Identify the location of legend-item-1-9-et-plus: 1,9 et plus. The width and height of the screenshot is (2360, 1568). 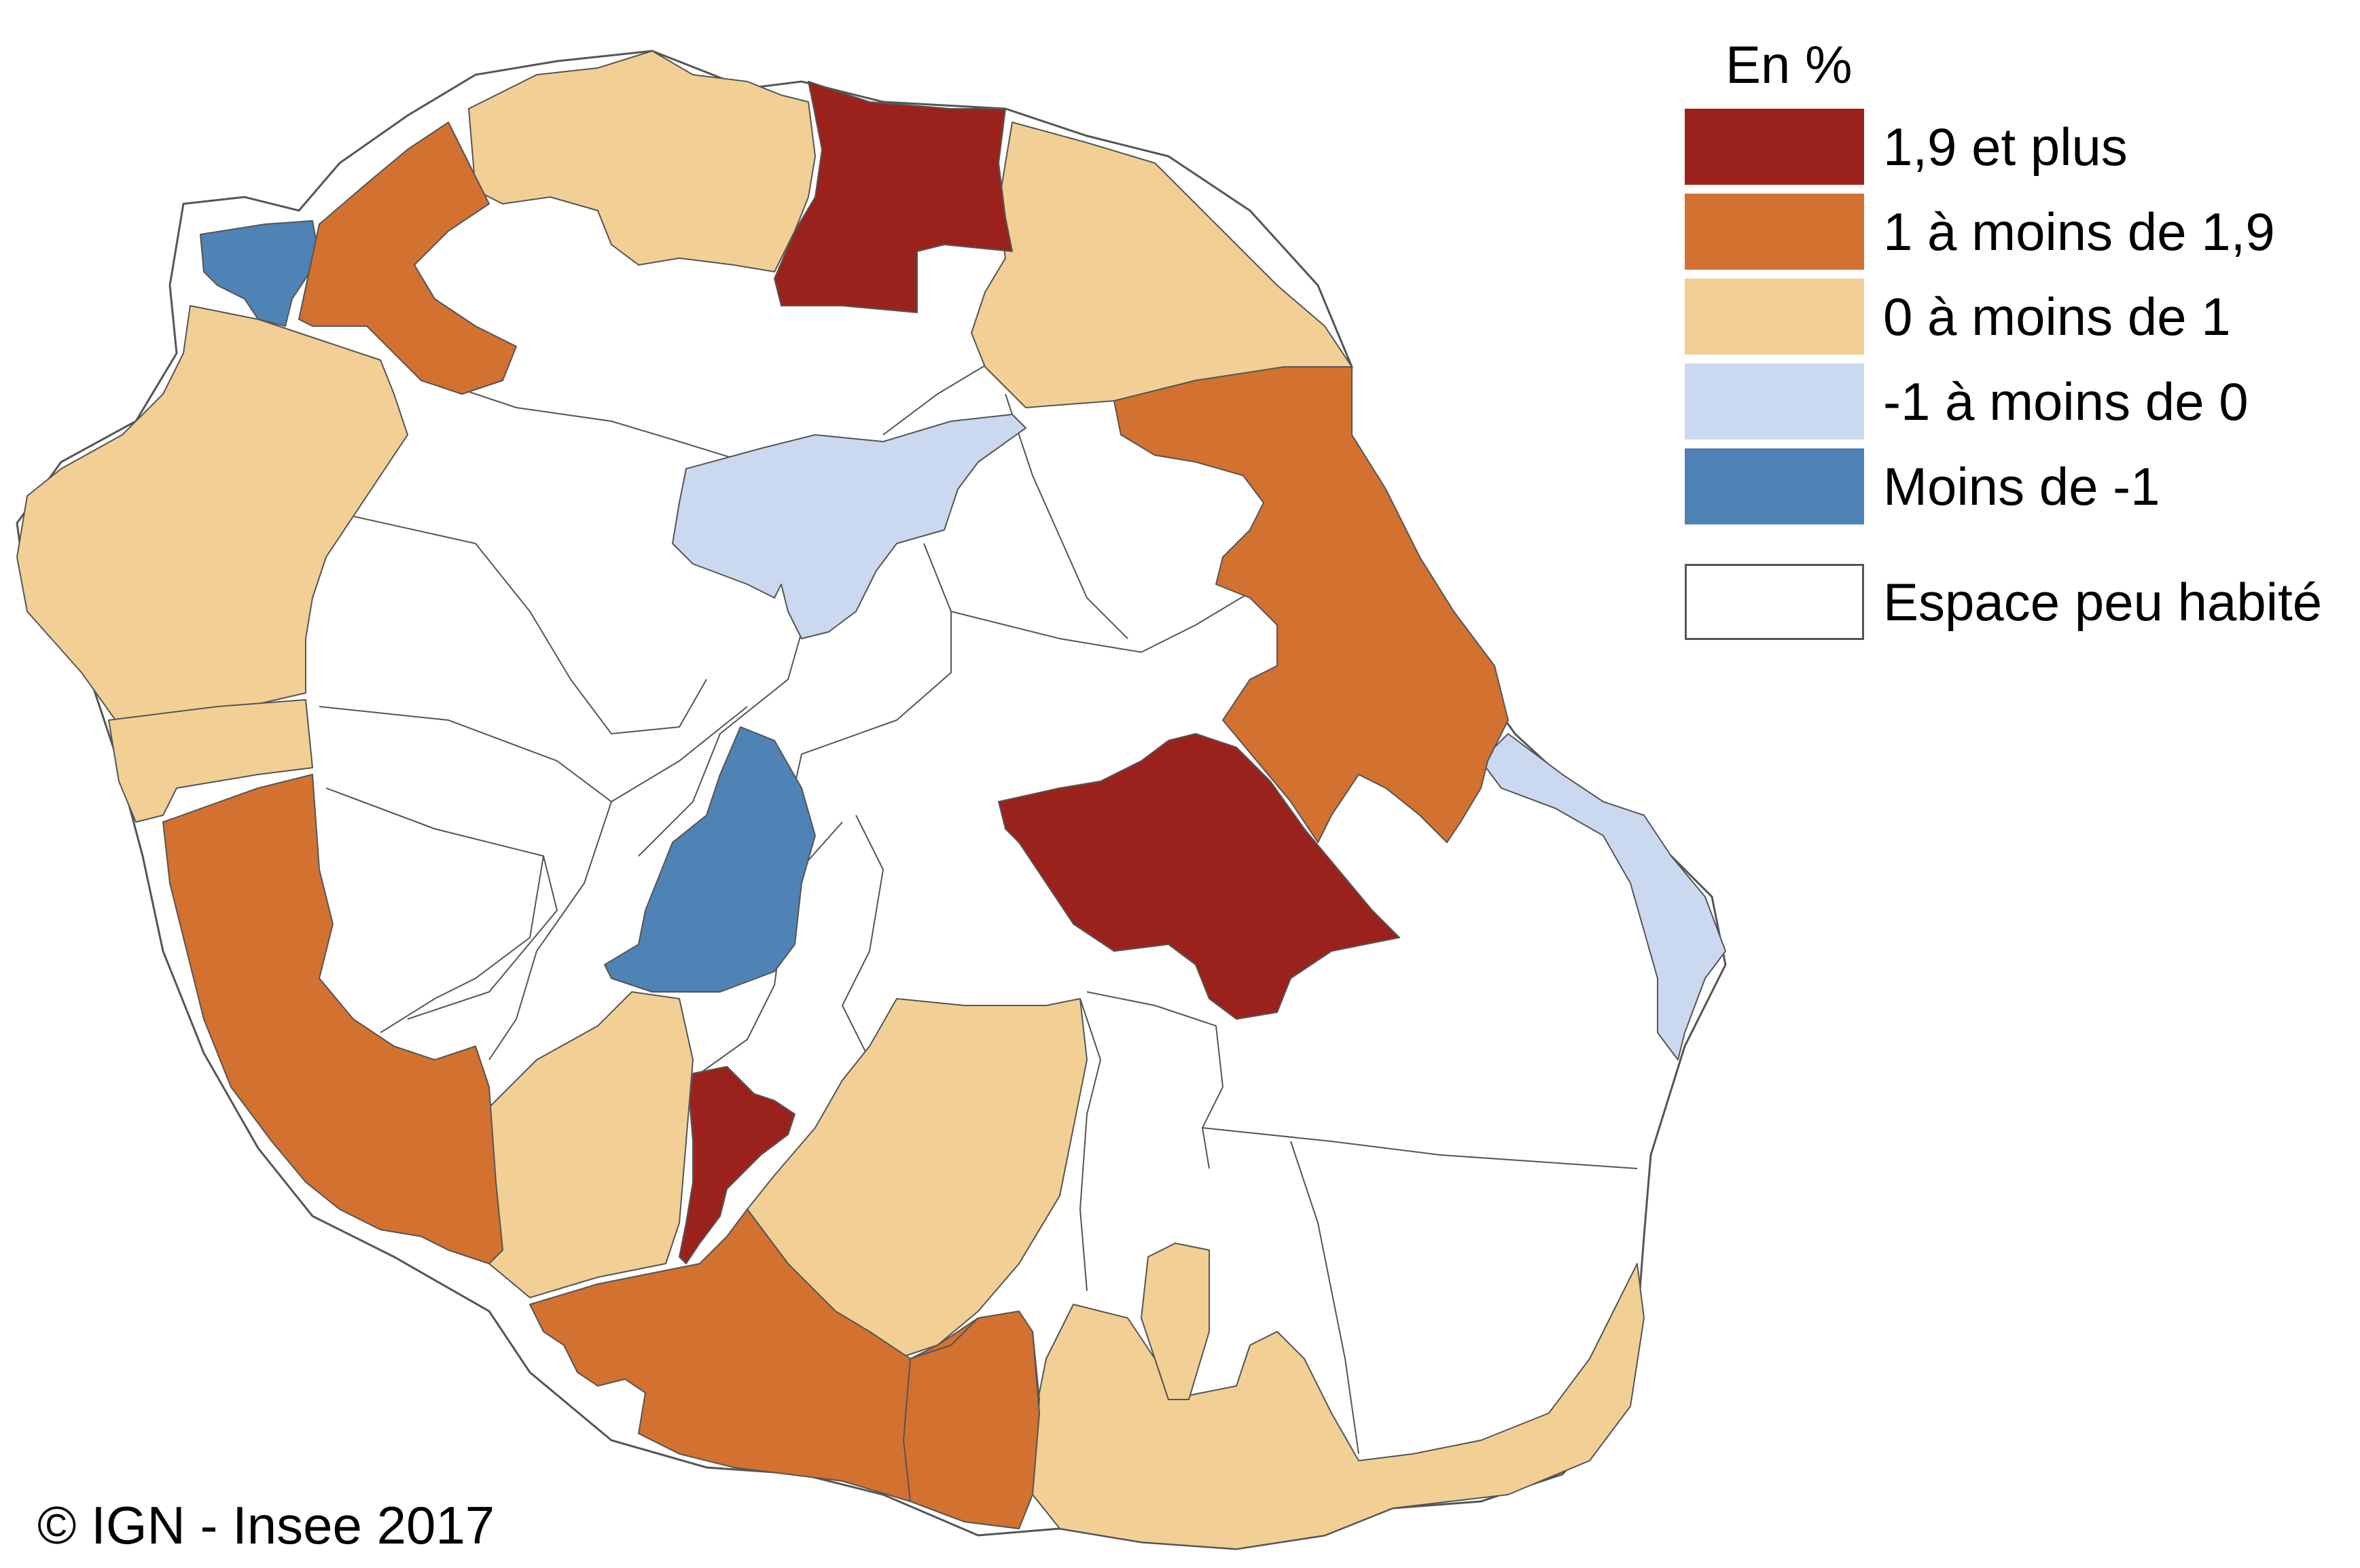
(2021, 149).